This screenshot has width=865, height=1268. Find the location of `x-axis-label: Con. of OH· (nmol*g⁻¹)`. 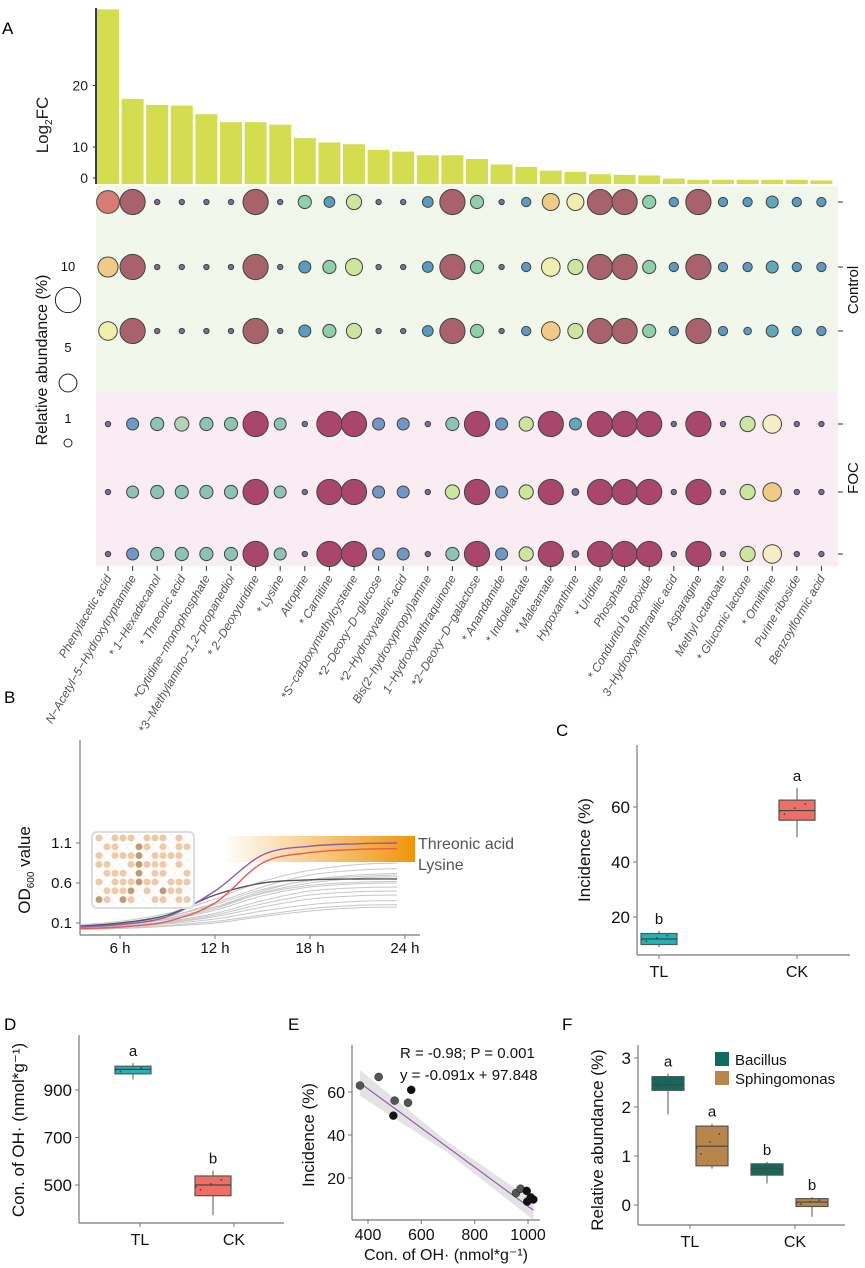

x-axis-label: Con. of OH· (nmol*g⁻¹) is located at coordinates (446, 1255).